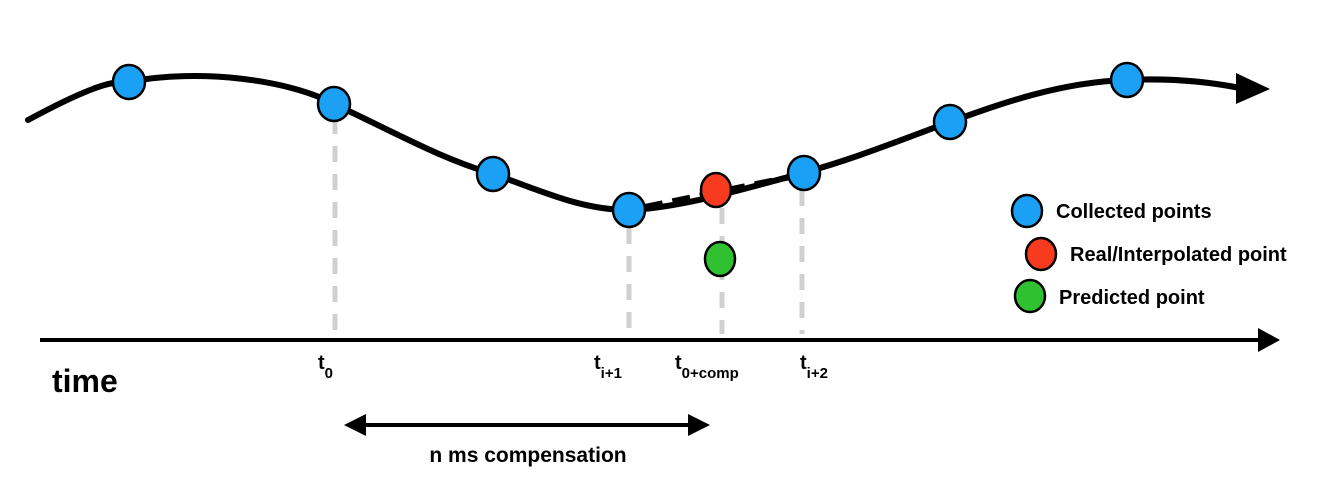 The height and width of the screenshot is (479, 1330). What do you see at coordinates (1030, 296) in the screenshot?
I see `green-circle-icon` at bounding box center [1030, 296].